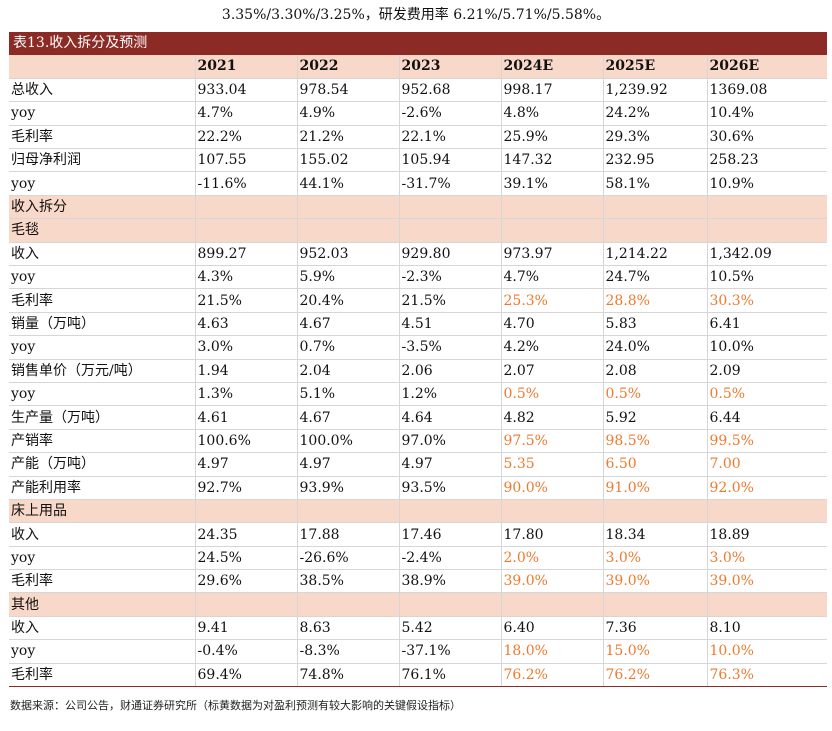 Image resolution: width=832 pixels, height=731 pixels. Describe the element at coordinates (767, 417) in the screenshot. I see `value-cell: 6.44` at that location.